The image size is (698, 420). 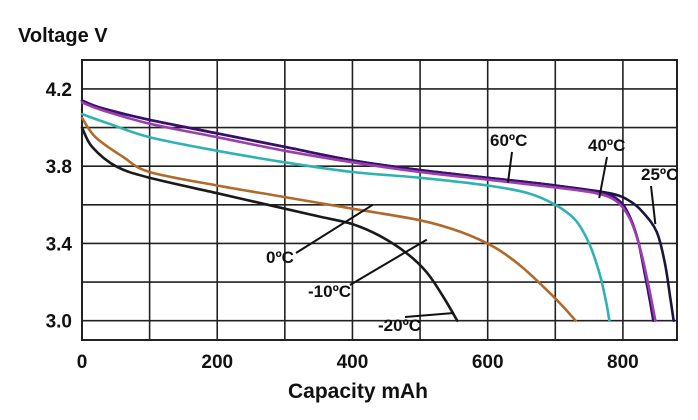 What do you see at coordinates (399, 325) in the screenshot?
I see `annotation-label: -20ºC` at bounding box center [399, 325].